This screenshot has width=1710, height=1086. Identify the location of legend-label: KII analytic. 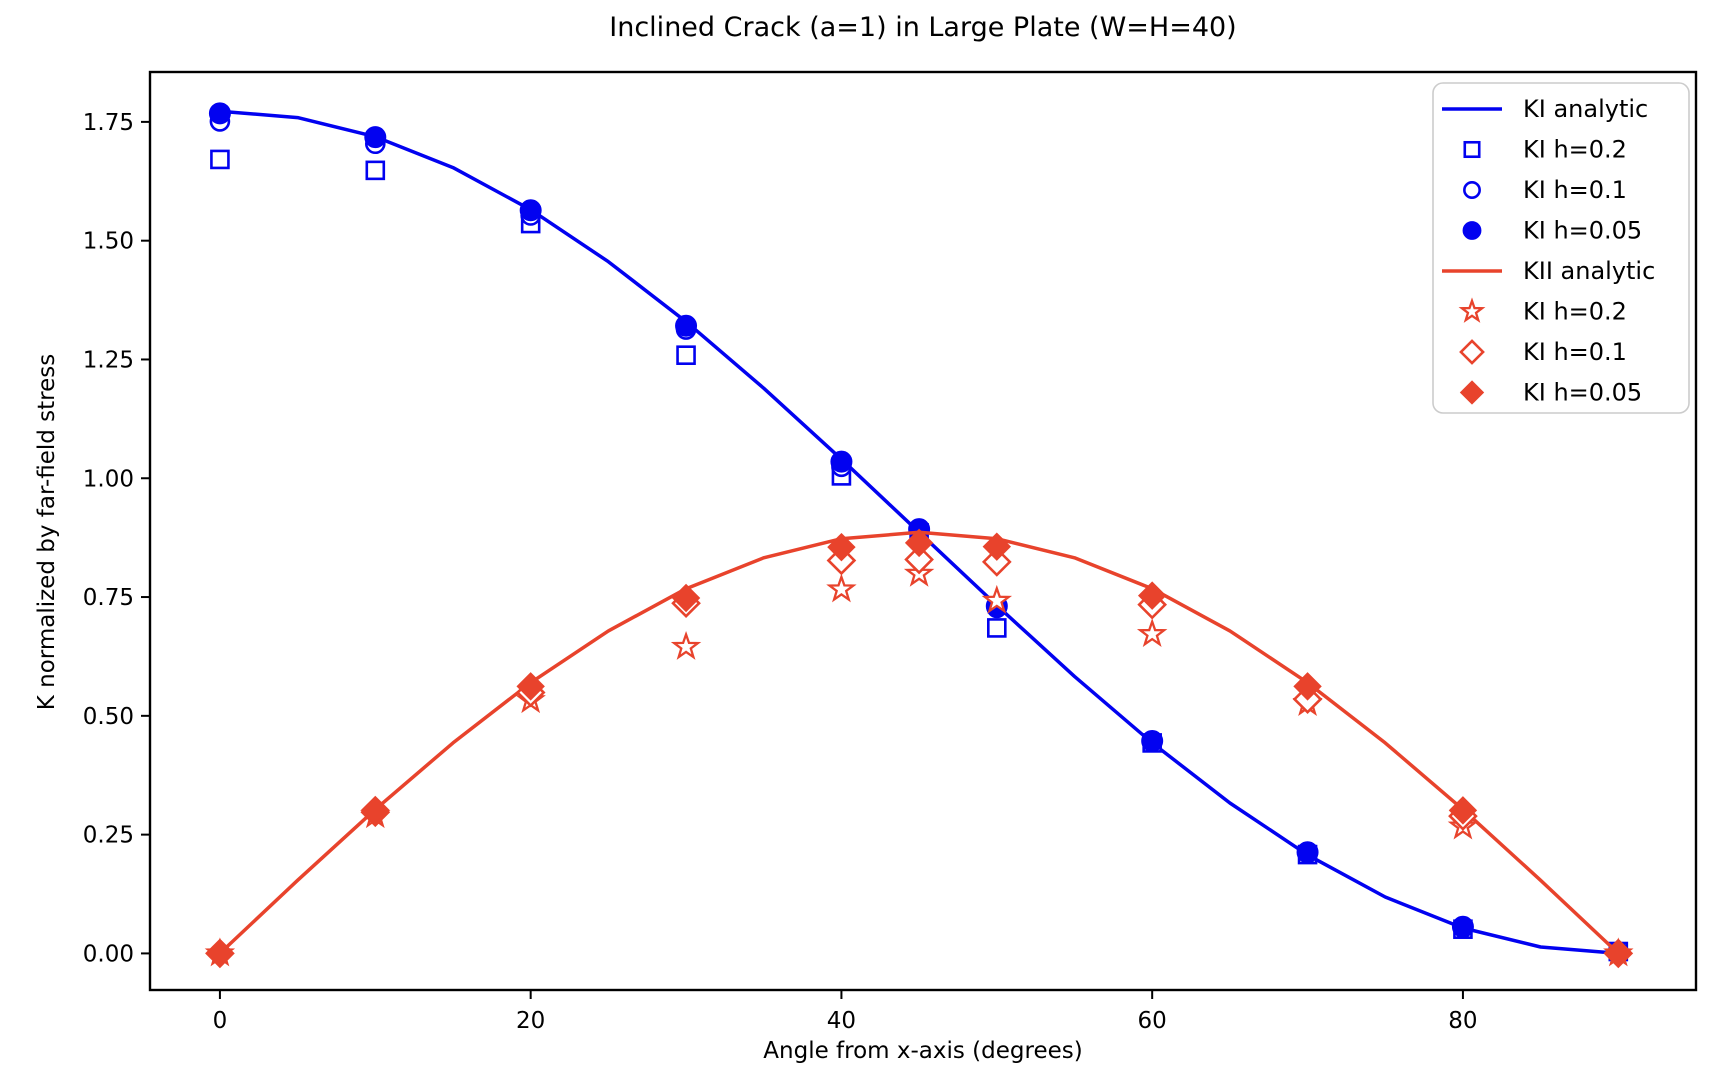
(1589, 271).